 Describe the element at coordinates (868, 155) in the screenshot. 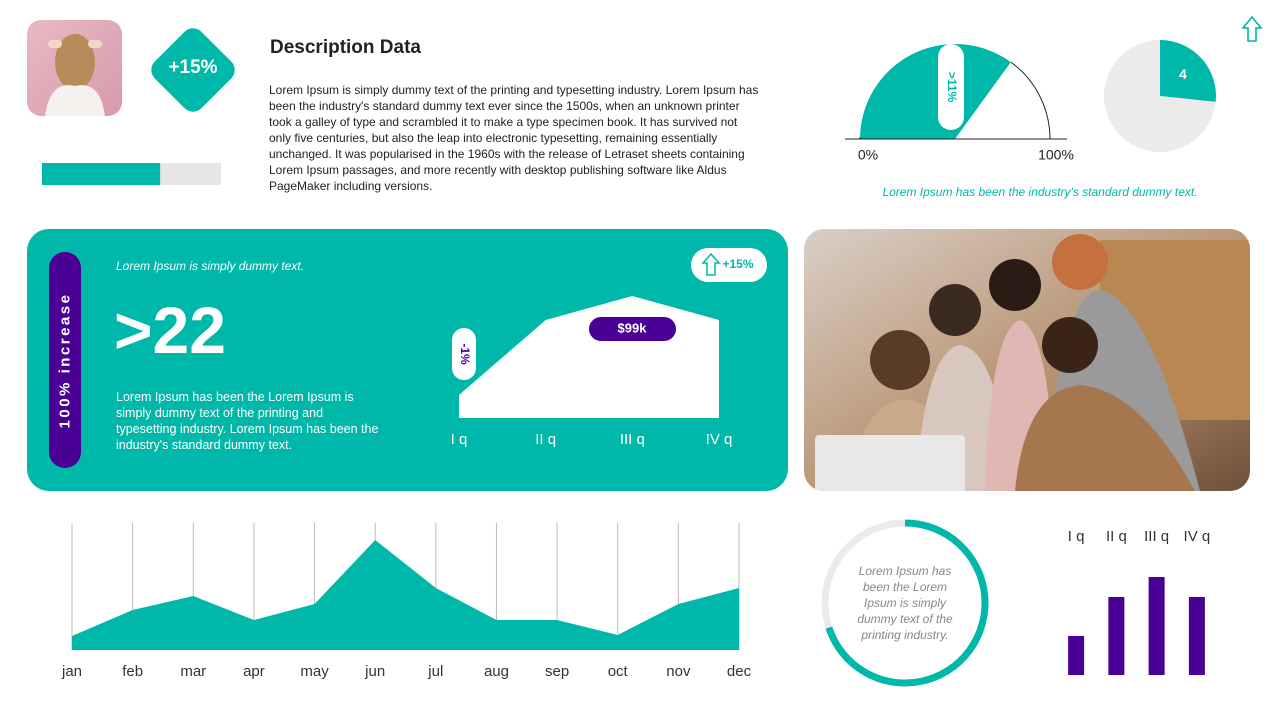

I see `gauge-tick-label: 0%` at that location.